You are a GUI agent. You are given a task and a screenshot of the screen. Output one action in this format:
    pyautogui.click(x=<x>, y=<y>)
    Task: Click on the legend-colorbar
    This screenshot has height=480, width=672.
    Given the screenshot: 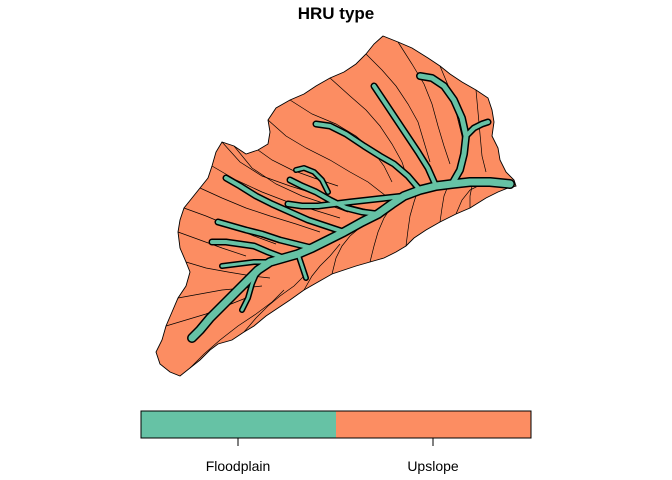 What is the action you would take?
    pyautogui.click(x=336, y=428)
    